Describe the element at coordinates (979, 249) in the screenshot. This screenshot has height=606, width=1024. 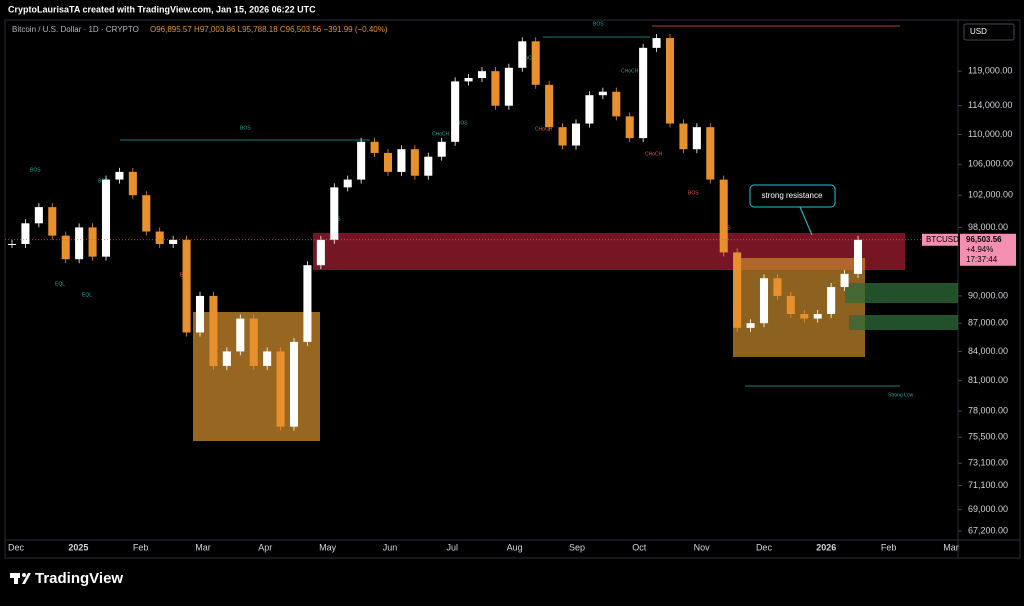
I see `price-tag-change: +4.94%` at that location.